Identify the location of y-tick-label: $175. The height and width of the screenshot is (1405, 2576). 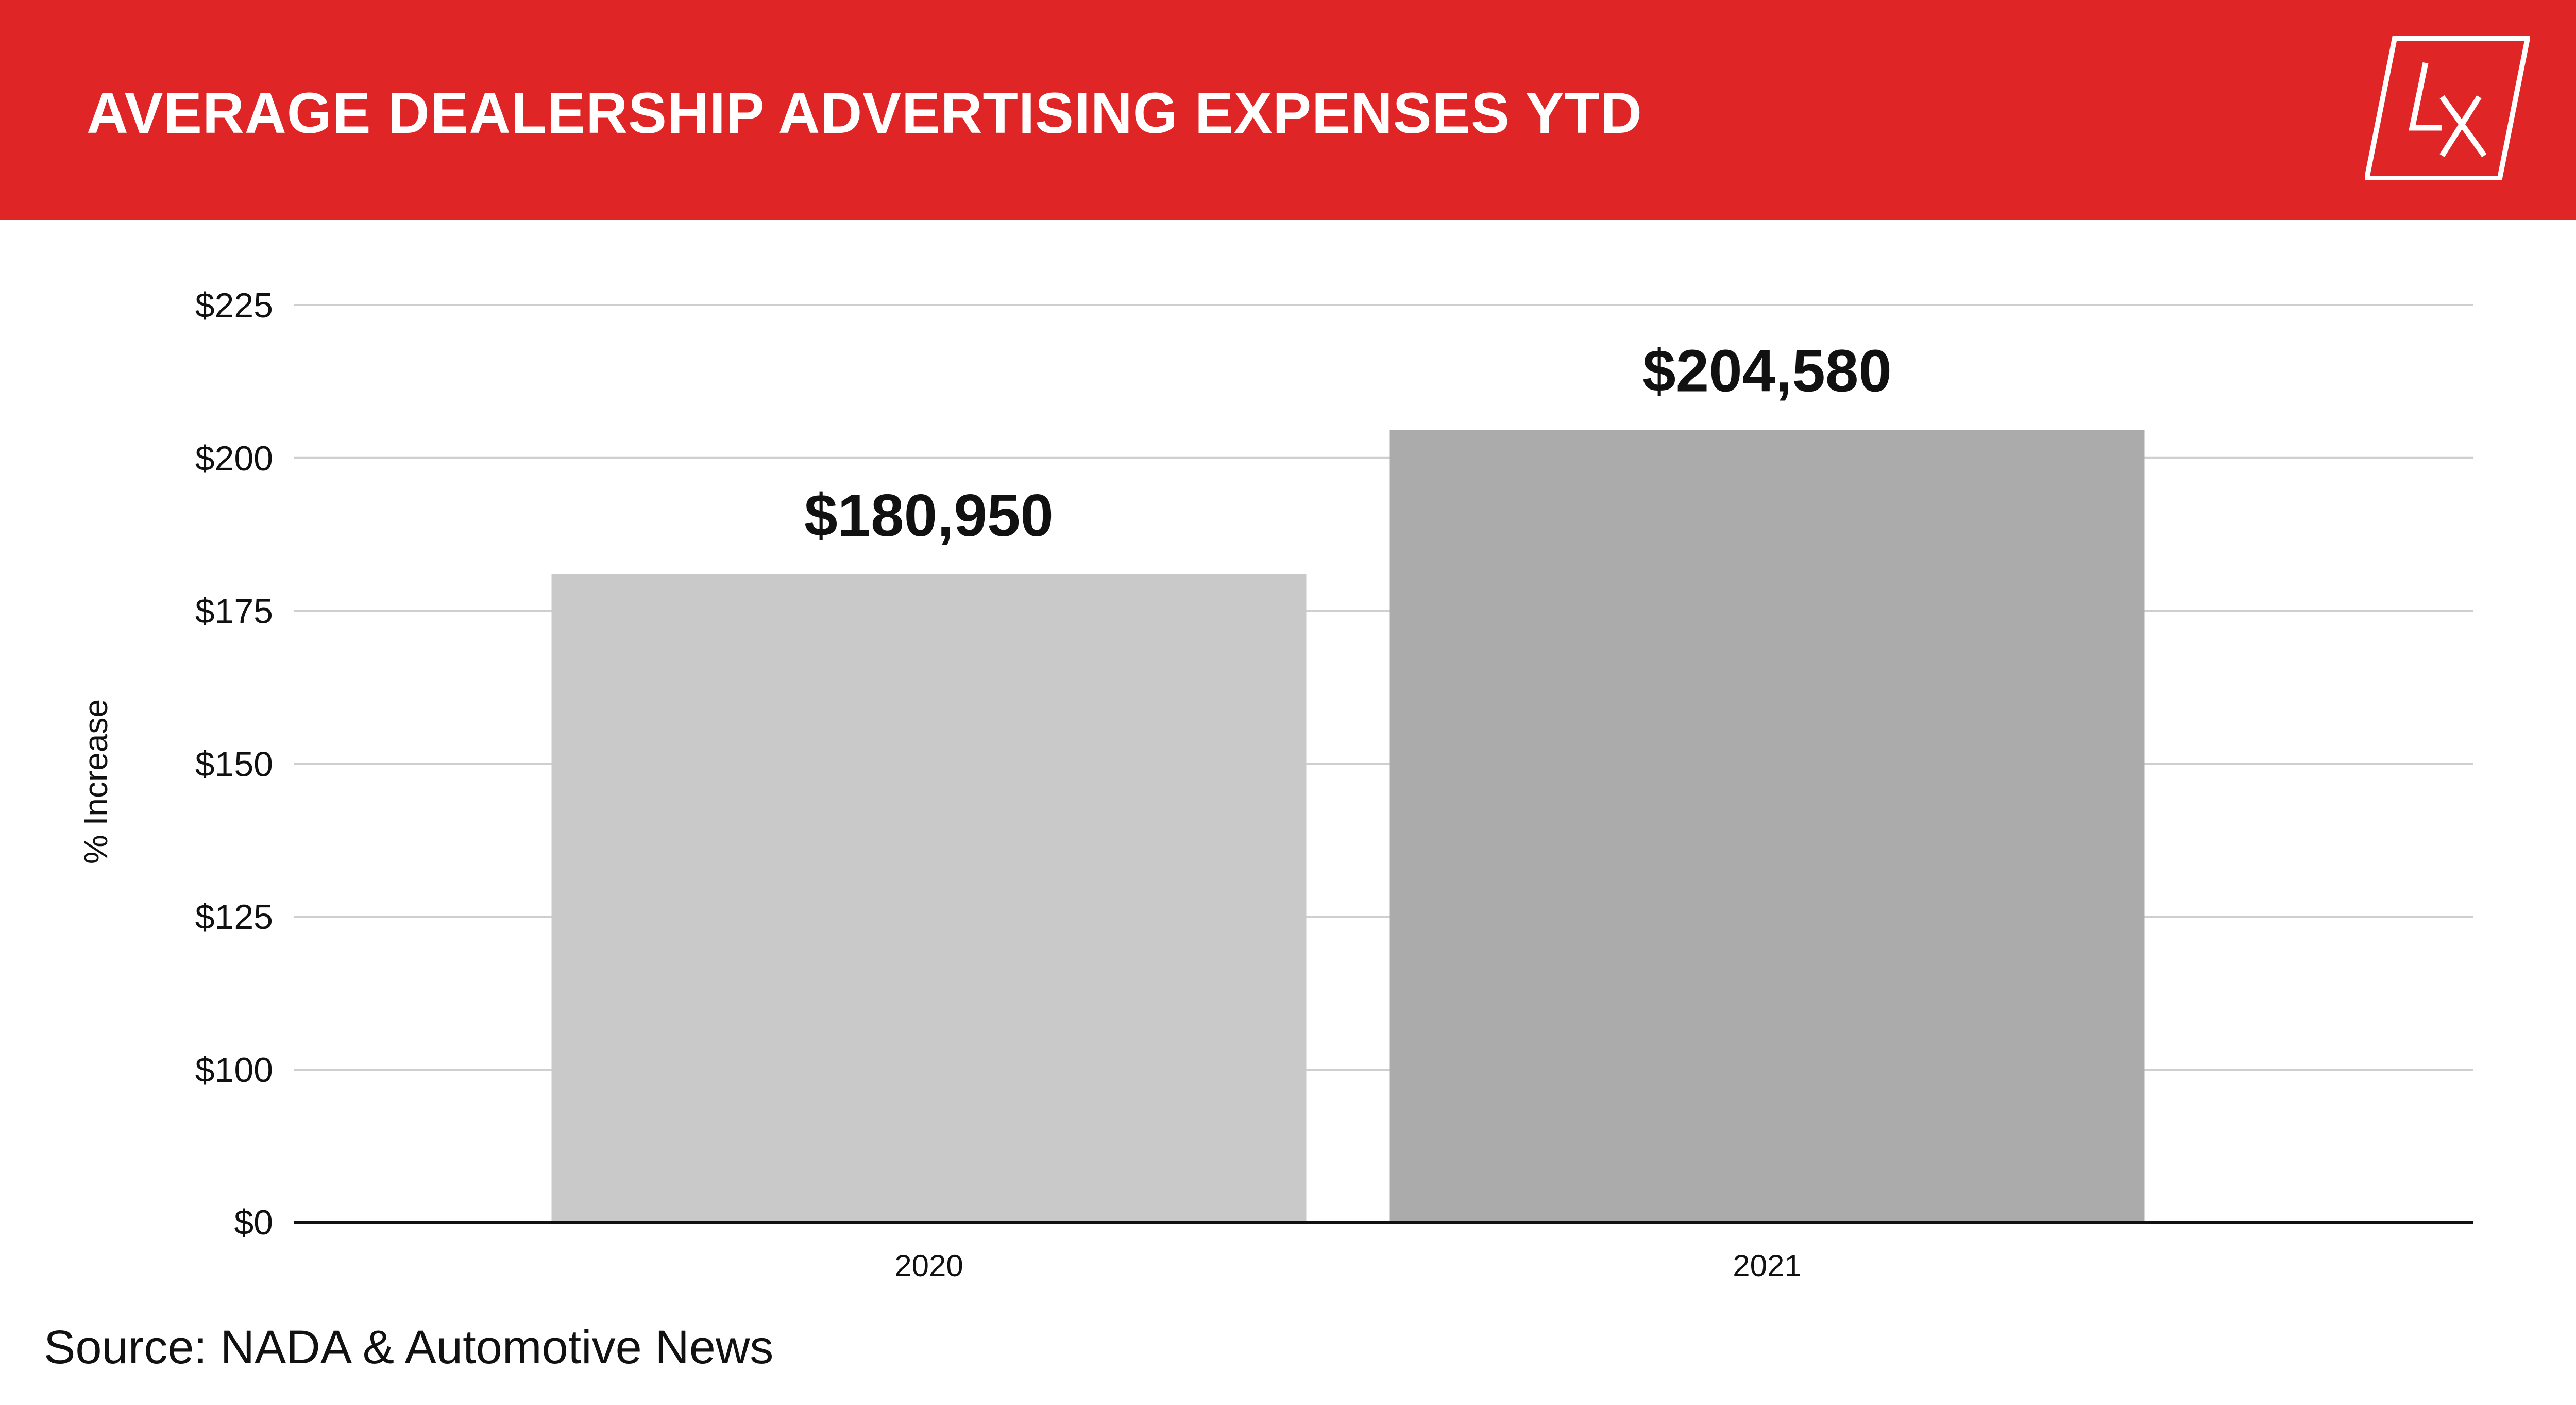
(234, 611).